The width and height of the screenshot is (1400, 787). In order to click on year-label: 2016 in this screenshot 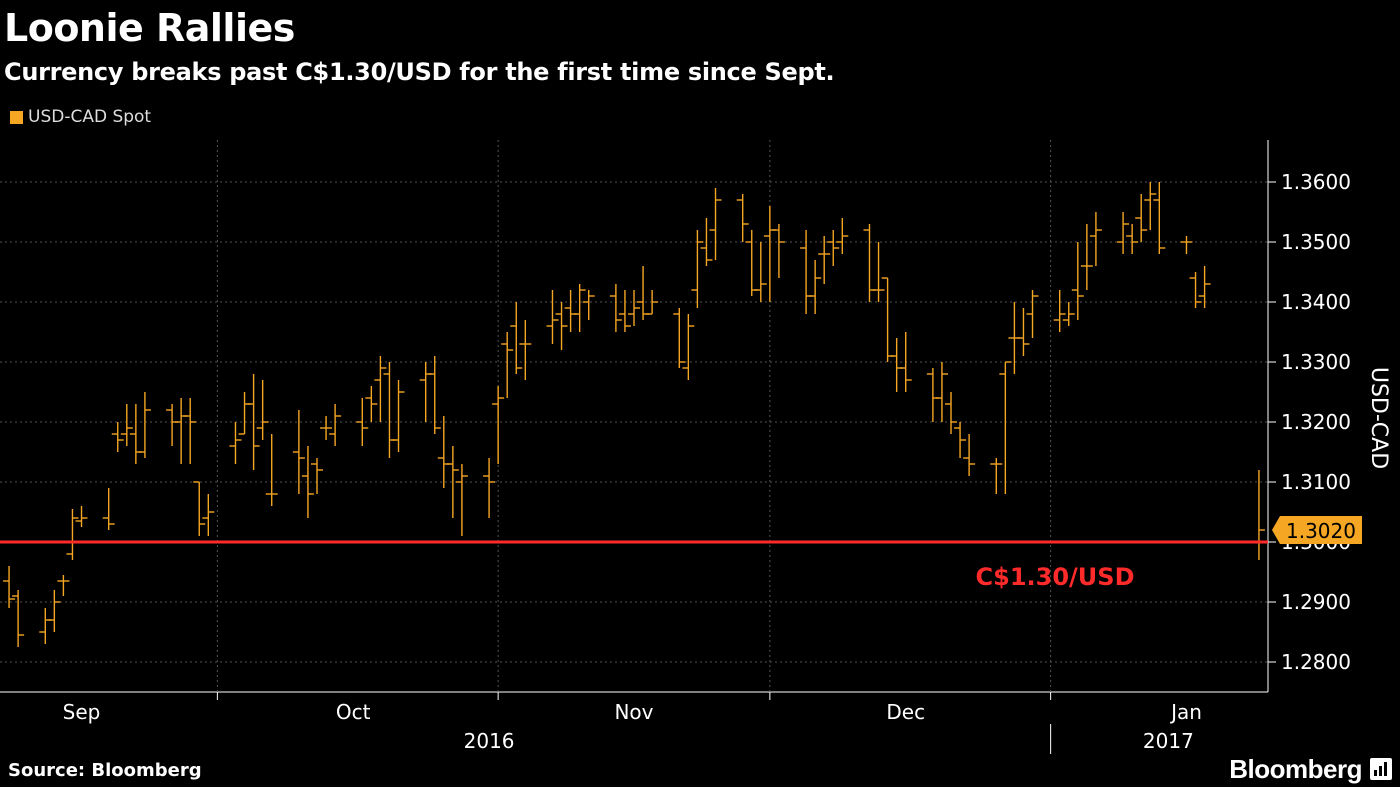, I will do `click(489, 741)`.